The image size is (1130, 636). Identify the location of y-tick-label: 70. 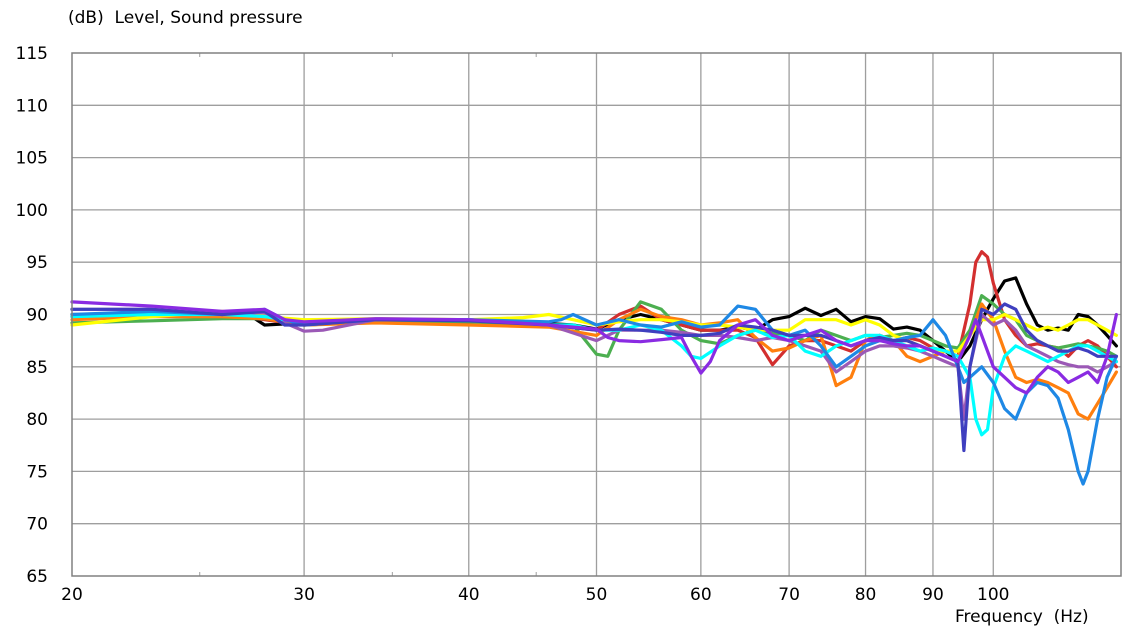
(37, 525).